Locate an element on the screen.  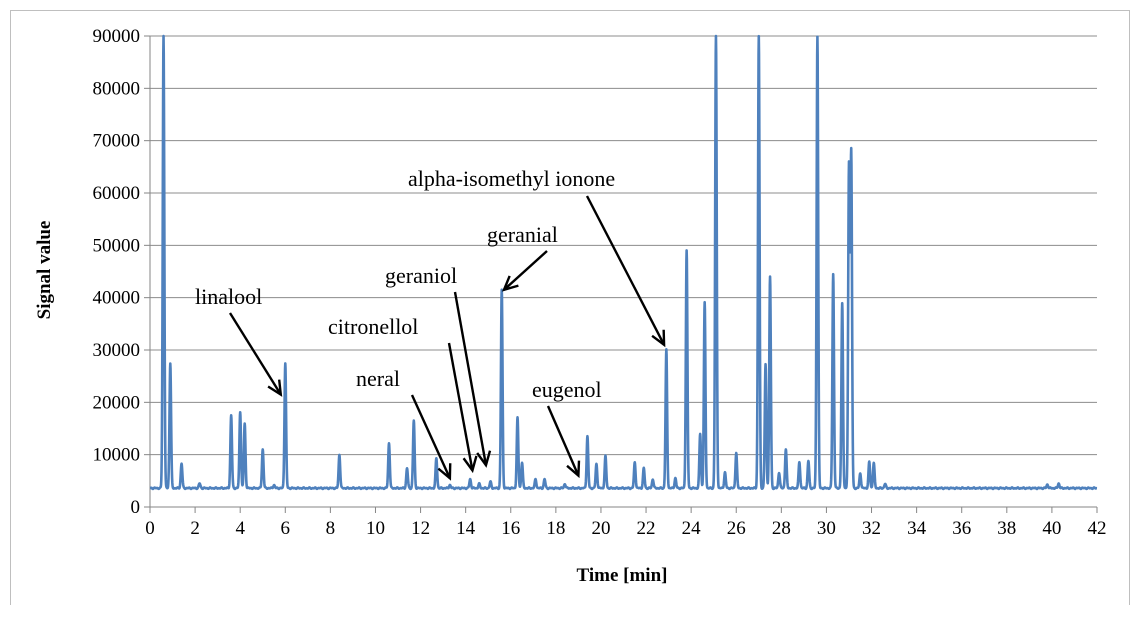
x-tick-label: 24 is located at coordinates (692, 528).